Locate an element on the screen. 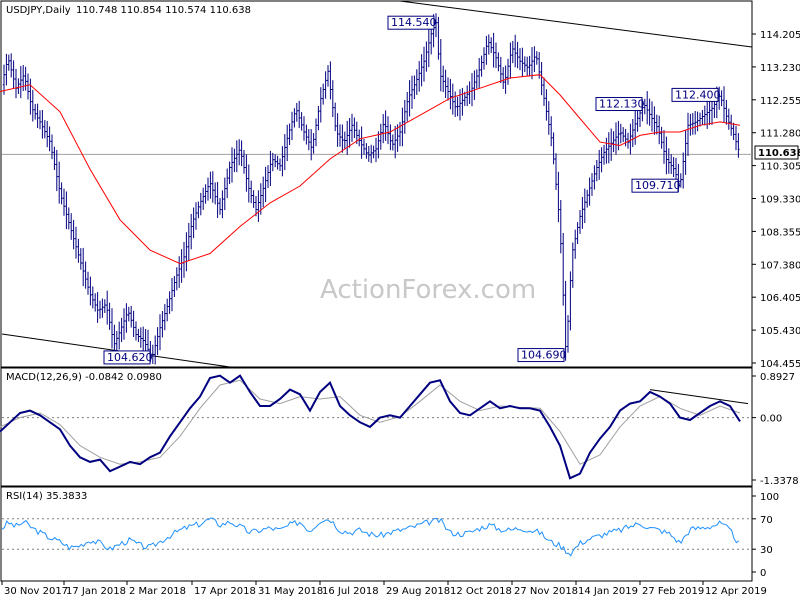 Image resolution: width=800 pixels, height=604 pixels. rsi-line is located at coordinates (370, 537).